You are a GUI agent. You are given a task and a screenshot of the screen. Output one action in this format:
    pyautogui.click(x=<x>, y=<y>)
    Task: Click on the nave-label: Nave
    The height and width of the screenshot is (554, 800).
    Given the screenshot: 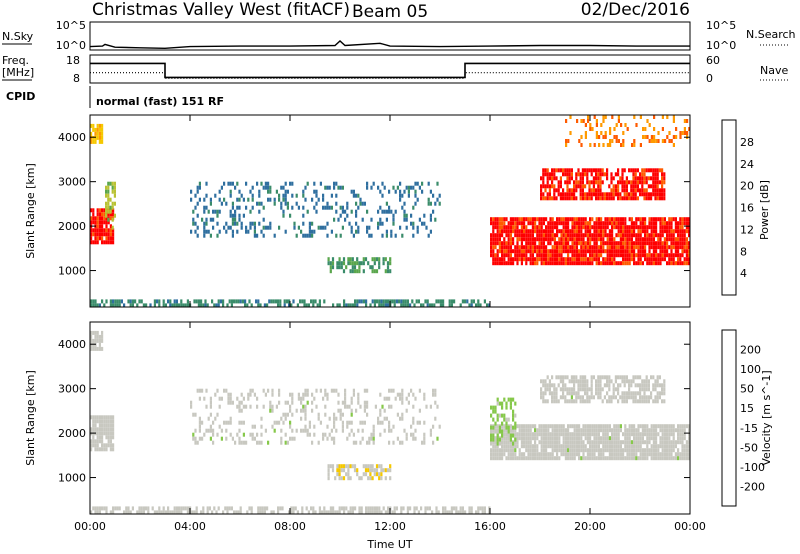 What is the action you would take?
    pyautogui.click(x=774, y=70)
    